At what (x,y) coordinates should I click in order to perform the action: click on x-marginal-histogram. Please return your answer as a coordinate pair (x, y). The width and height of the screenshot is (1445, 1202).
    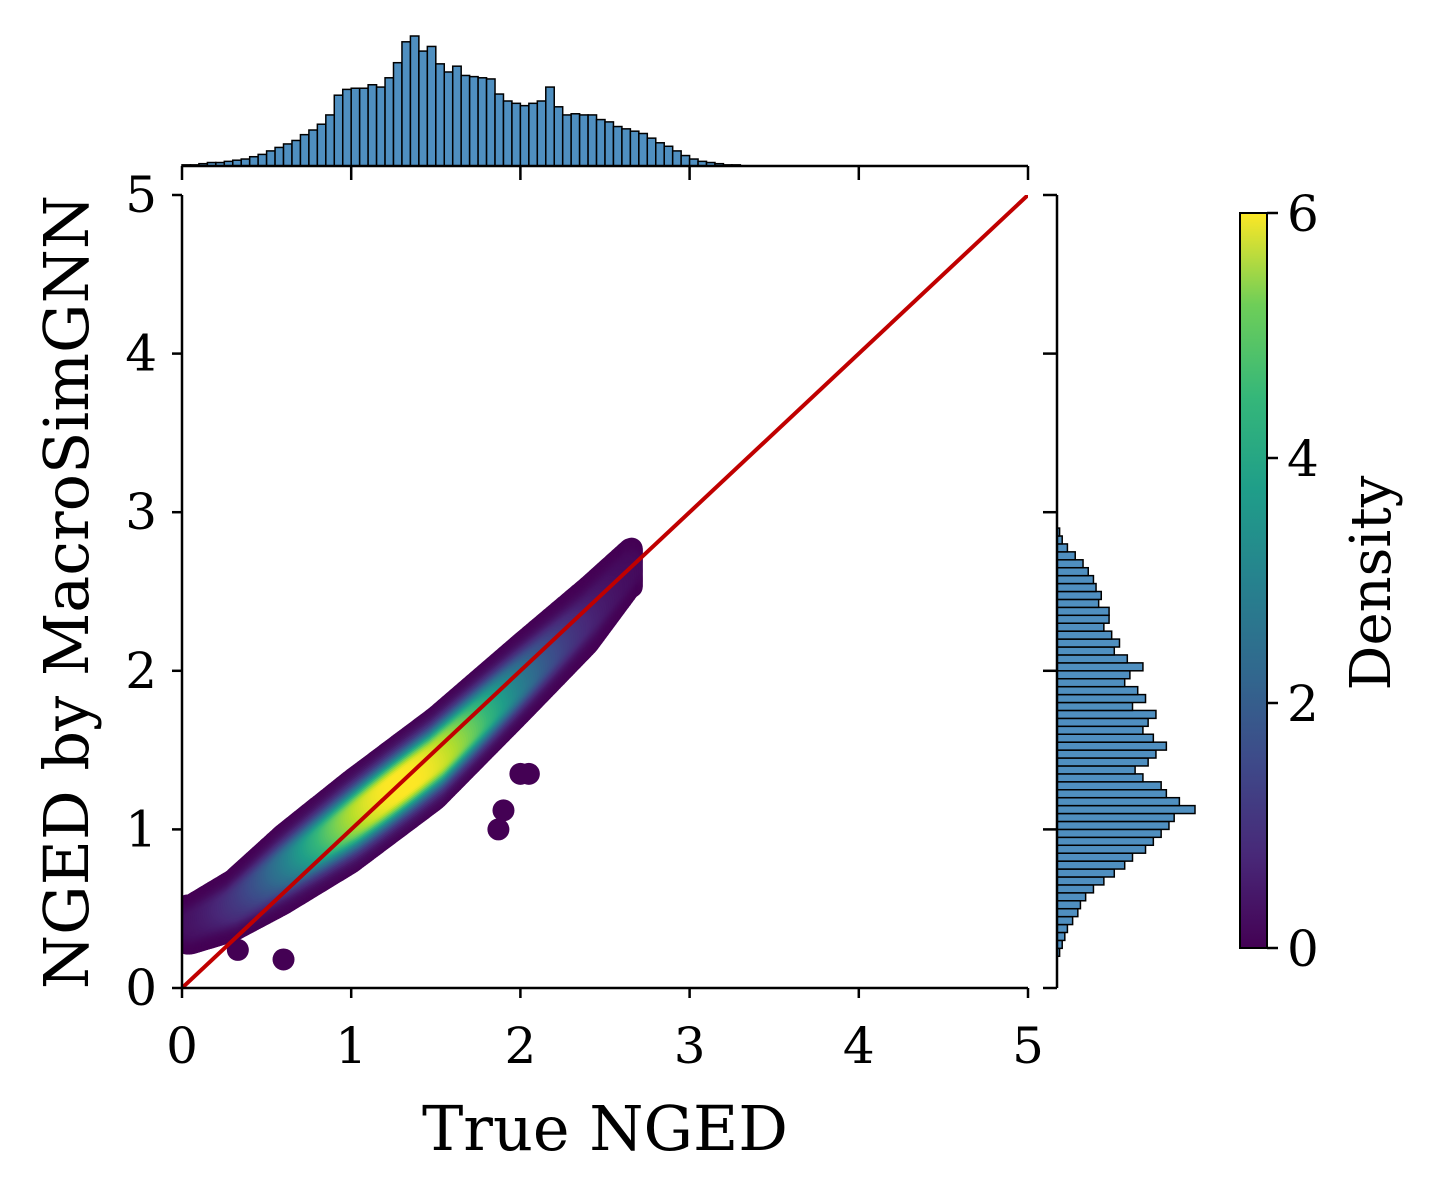
    Looking at the image, I should click on (461, 101).